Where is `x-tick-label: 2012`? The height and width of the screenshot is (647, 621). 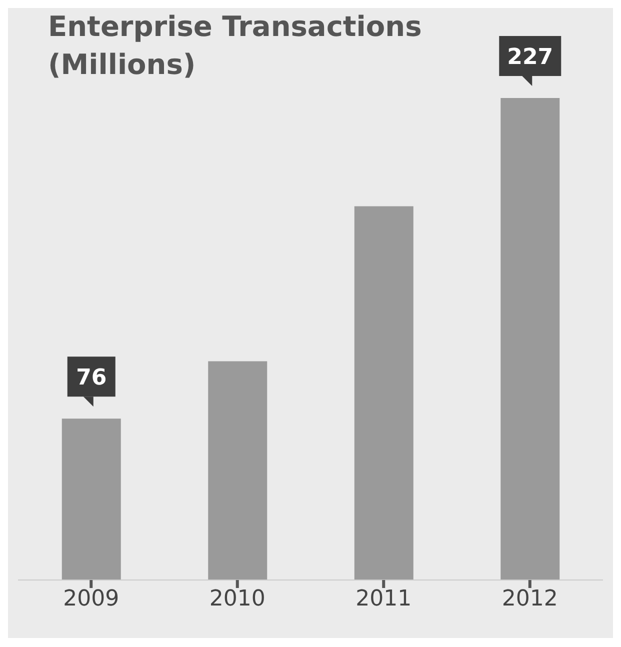
x-tick-label: 2012 is located at coordinates (530, 599).